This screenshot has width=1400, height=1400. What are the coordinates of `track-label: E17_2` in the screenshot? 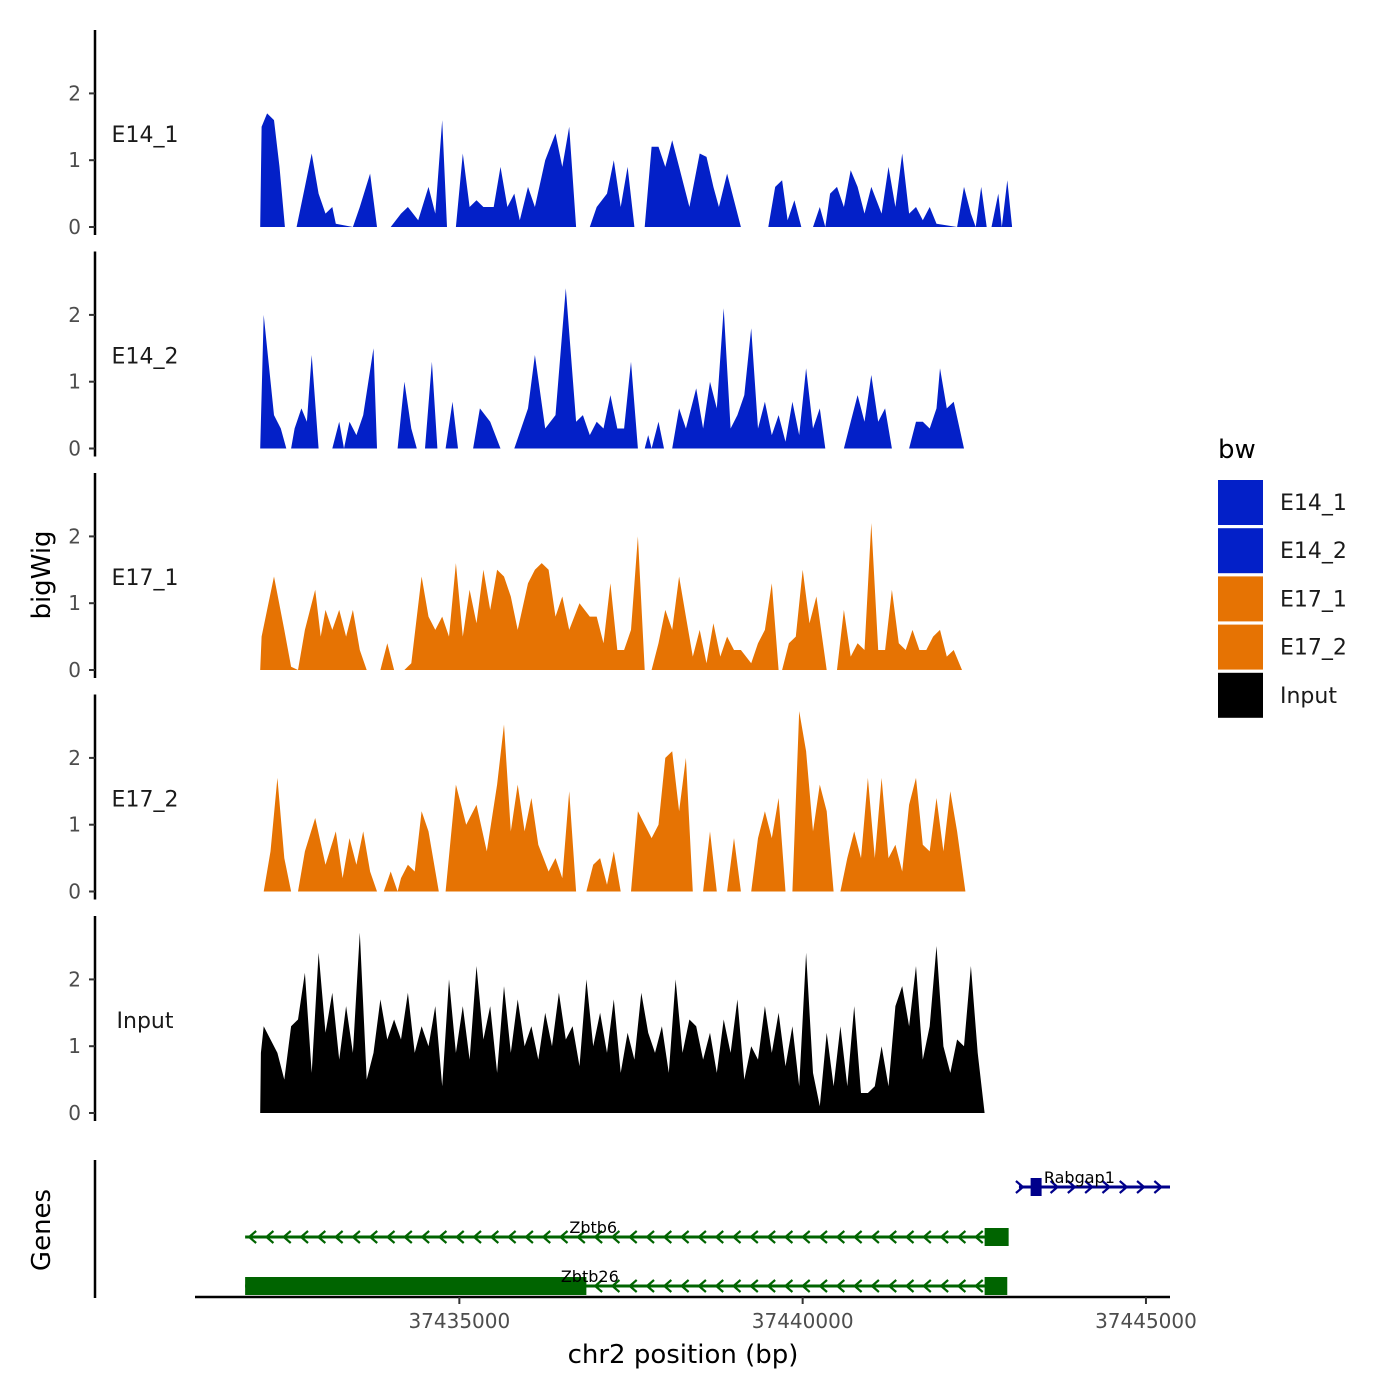 It's located at (145, 800).